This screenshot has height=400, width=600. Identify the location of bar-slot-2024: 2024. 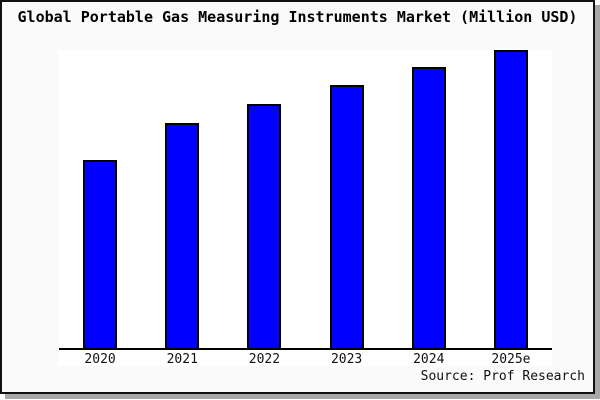
(429, 208).